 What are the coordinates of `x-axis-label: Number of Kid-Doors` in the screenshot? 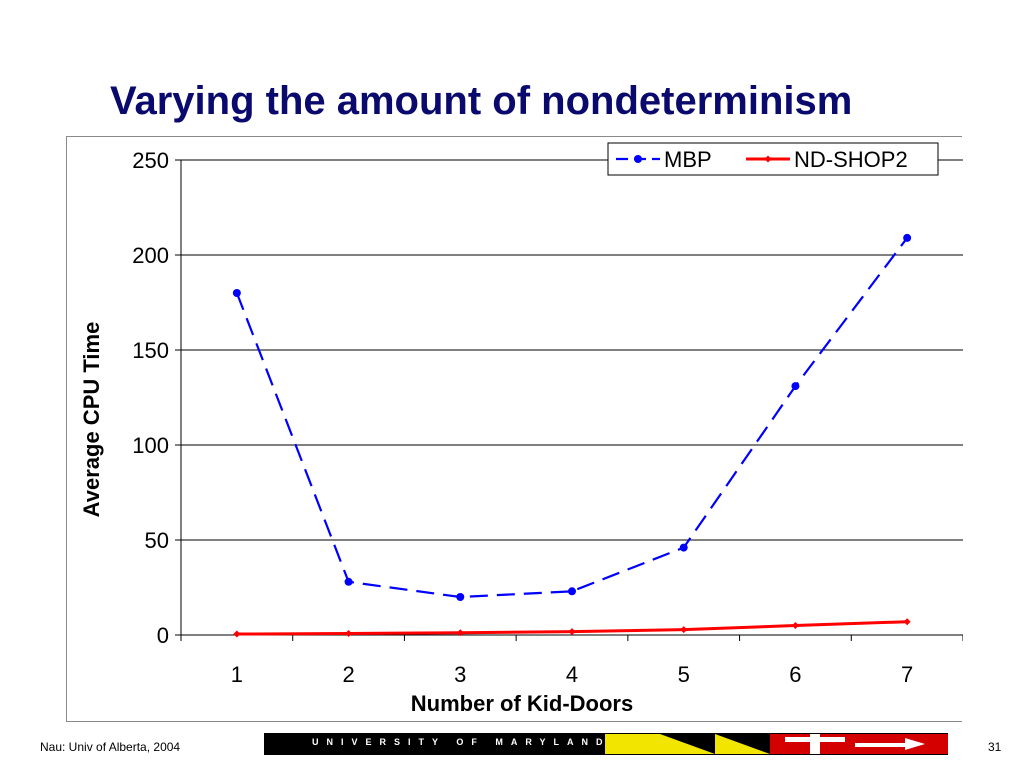 It's located at (522, 703).